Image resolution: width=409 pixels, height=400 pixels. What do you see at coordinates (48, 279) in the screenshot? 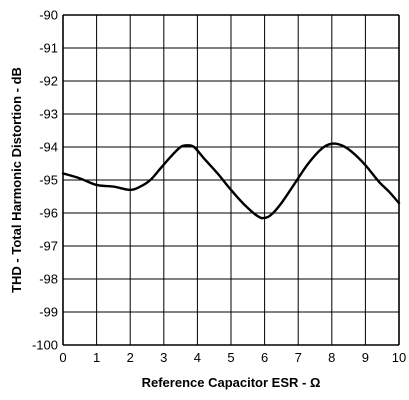
I see `y-tick-label: -98` at bounding box center [48, 279].